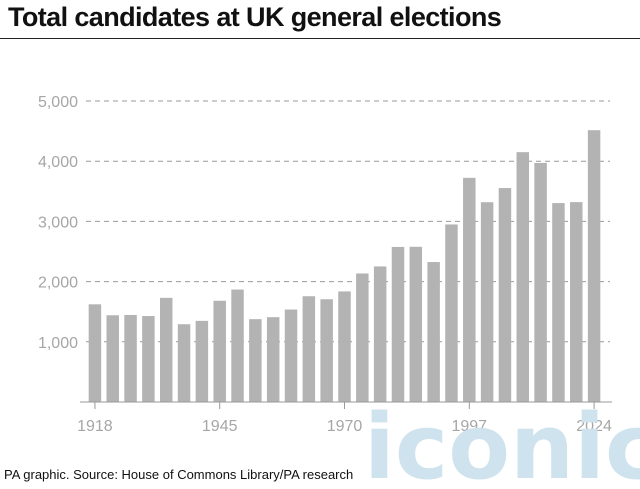  What do you see at coordinates (58, 162) in the screenshot?
I see `y-tick-label: 4,000` at bounding box center [58, 162].